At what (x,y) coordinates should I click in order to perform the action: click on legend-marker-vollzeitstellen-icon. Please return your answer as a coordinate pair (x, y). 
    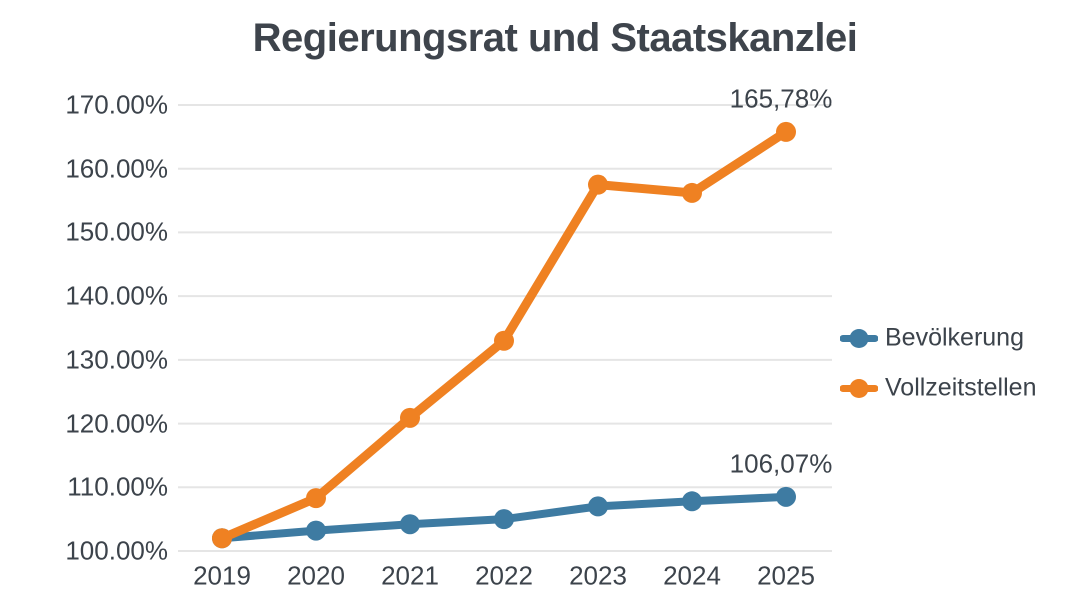
    Looking at the image, I should click on (859, 388).